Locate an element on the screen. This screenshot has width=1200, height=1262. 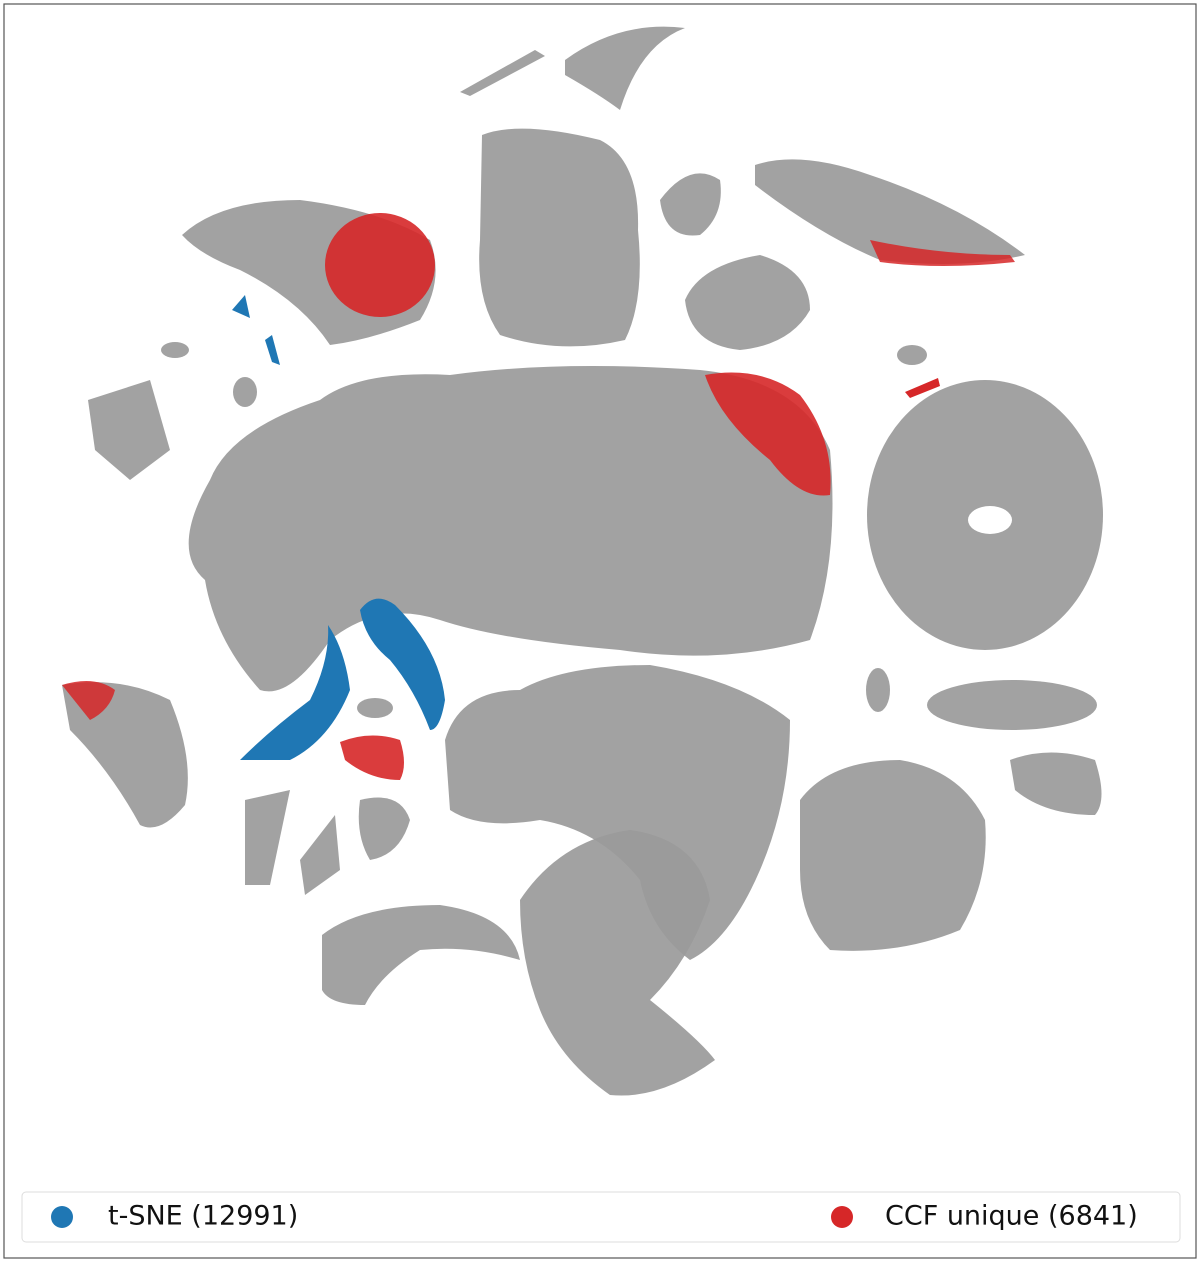
cluster-hole is located at coordinates (990, 520).